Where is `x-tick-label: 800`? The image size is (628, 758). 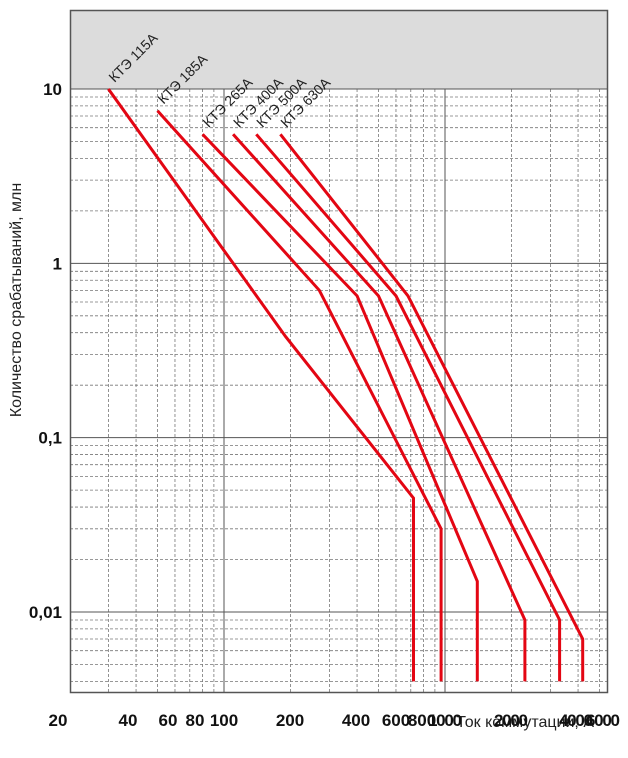 x-tick-label: 800 is located at coordinates (422, 720).